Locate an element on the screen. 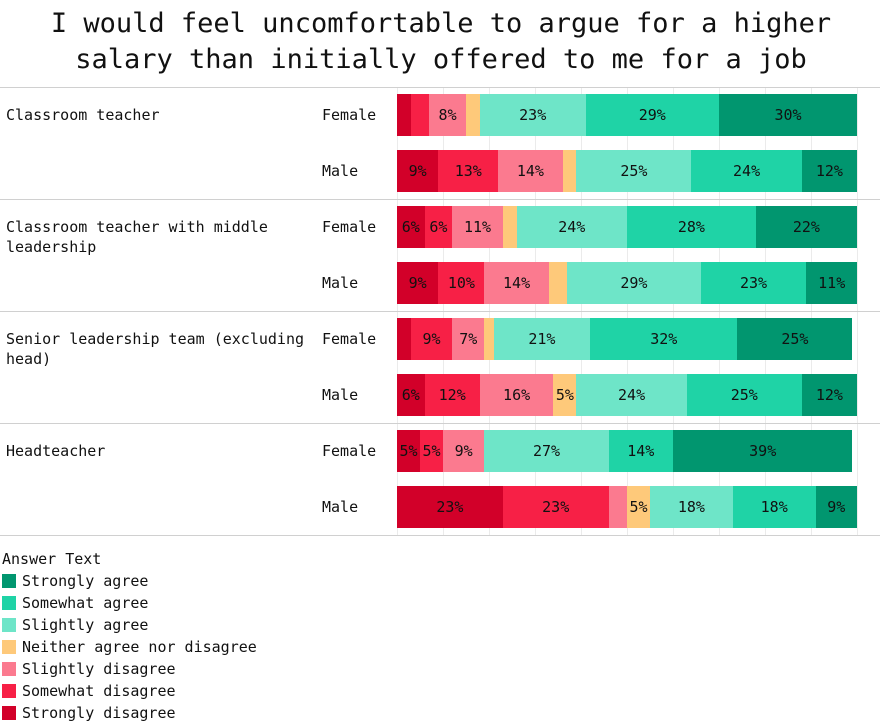 The image size is (882, 724). bar-segment-strongly-agree: 22% is located at coordinates (806, 227).